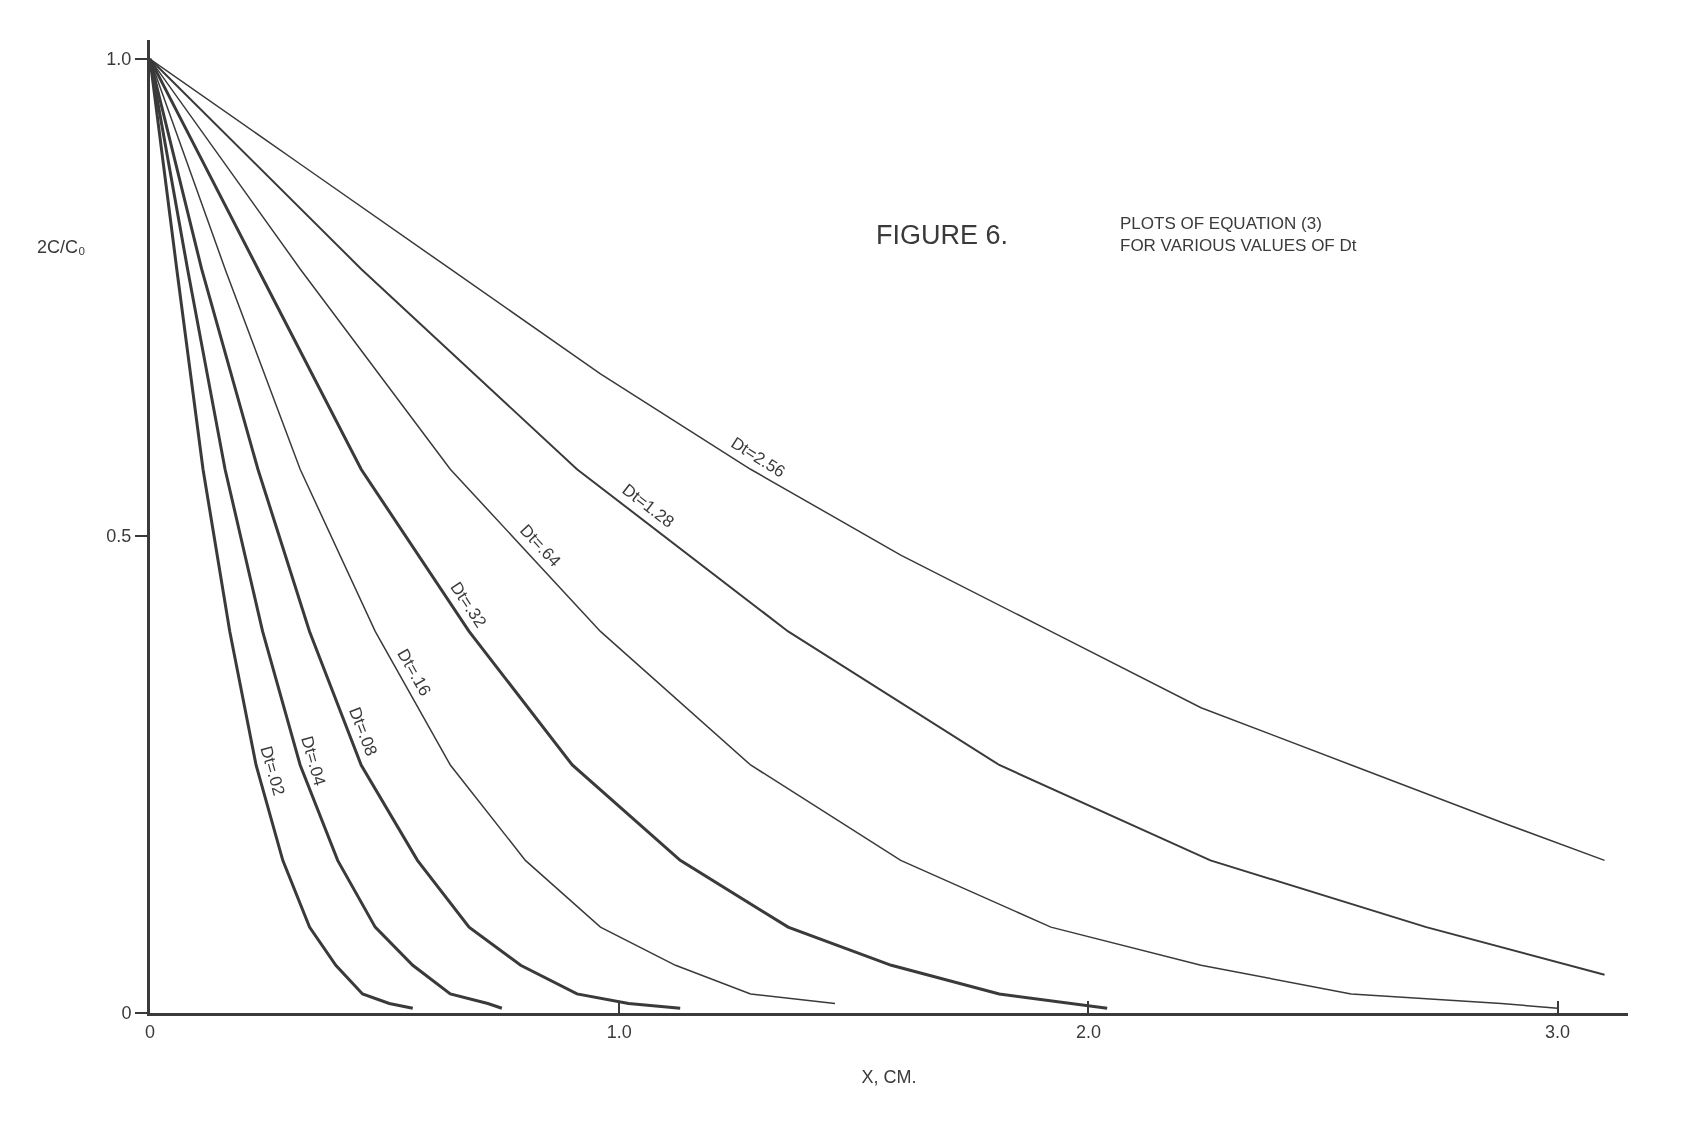 This screenshot has height=1123, width=1688. Describe the element at coordinates (119, 536) in the screenshot. I see `y-tick-label: 0.5` at that location.